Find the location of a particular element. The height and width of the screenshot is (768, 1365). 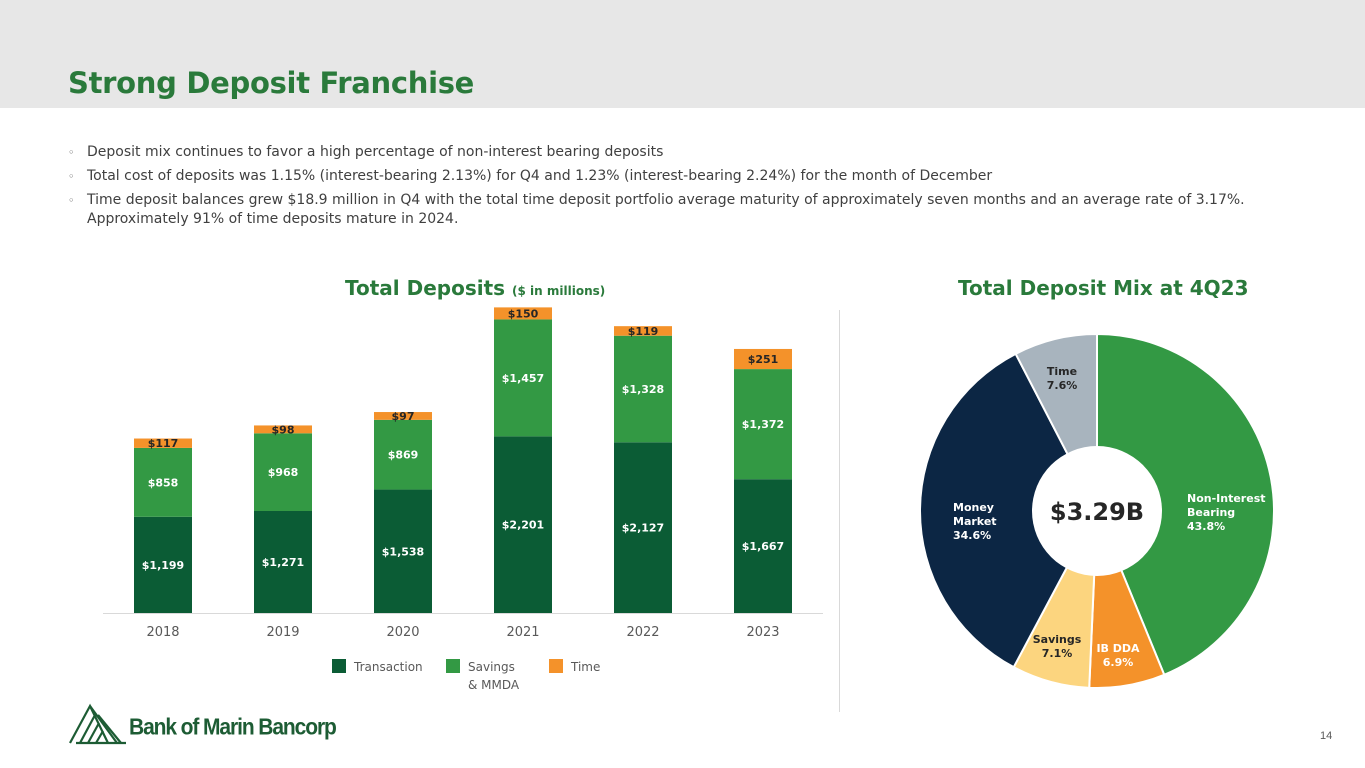

x-tick-label: 2020 is located at coordinates (402, 632).